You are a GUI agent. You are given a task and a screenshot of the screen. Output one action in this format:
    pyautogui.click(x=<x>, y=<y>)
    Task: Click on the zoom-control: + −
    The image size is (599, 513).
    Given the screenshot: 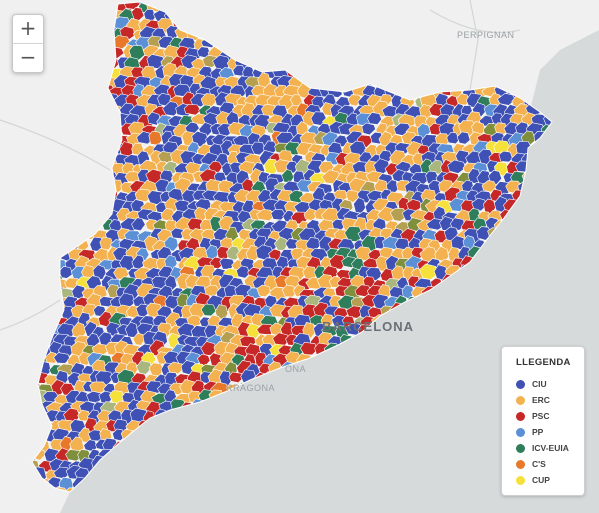 What is the action you would take?
    pyautogui.click(x=28, y=43)
    